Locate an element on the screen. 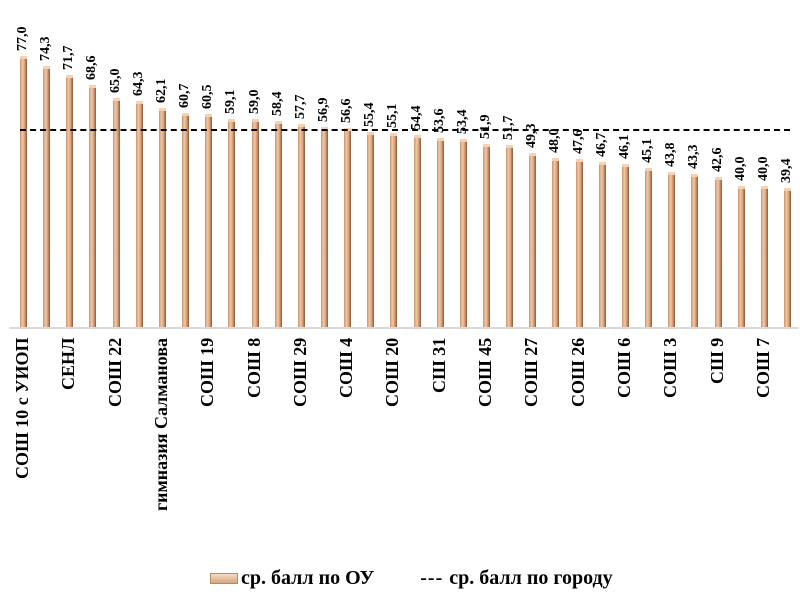 The width and height of the screenshot is (800, 600). data-label: 56,6 is located at coordinates (347, 110).